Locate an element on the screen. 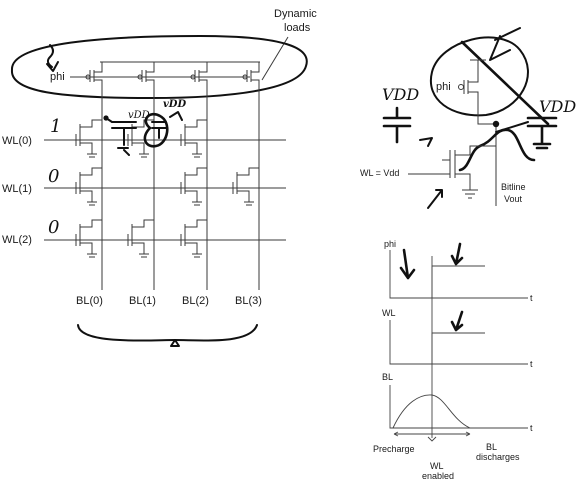 The height and width of the screenshot is (490, 588). dynamic-loads-label-line2: loads is located at coordinates (297, 28).